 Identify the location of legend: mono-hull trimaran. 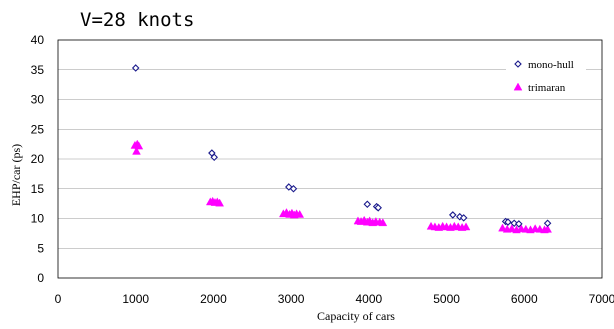
(546, 76).